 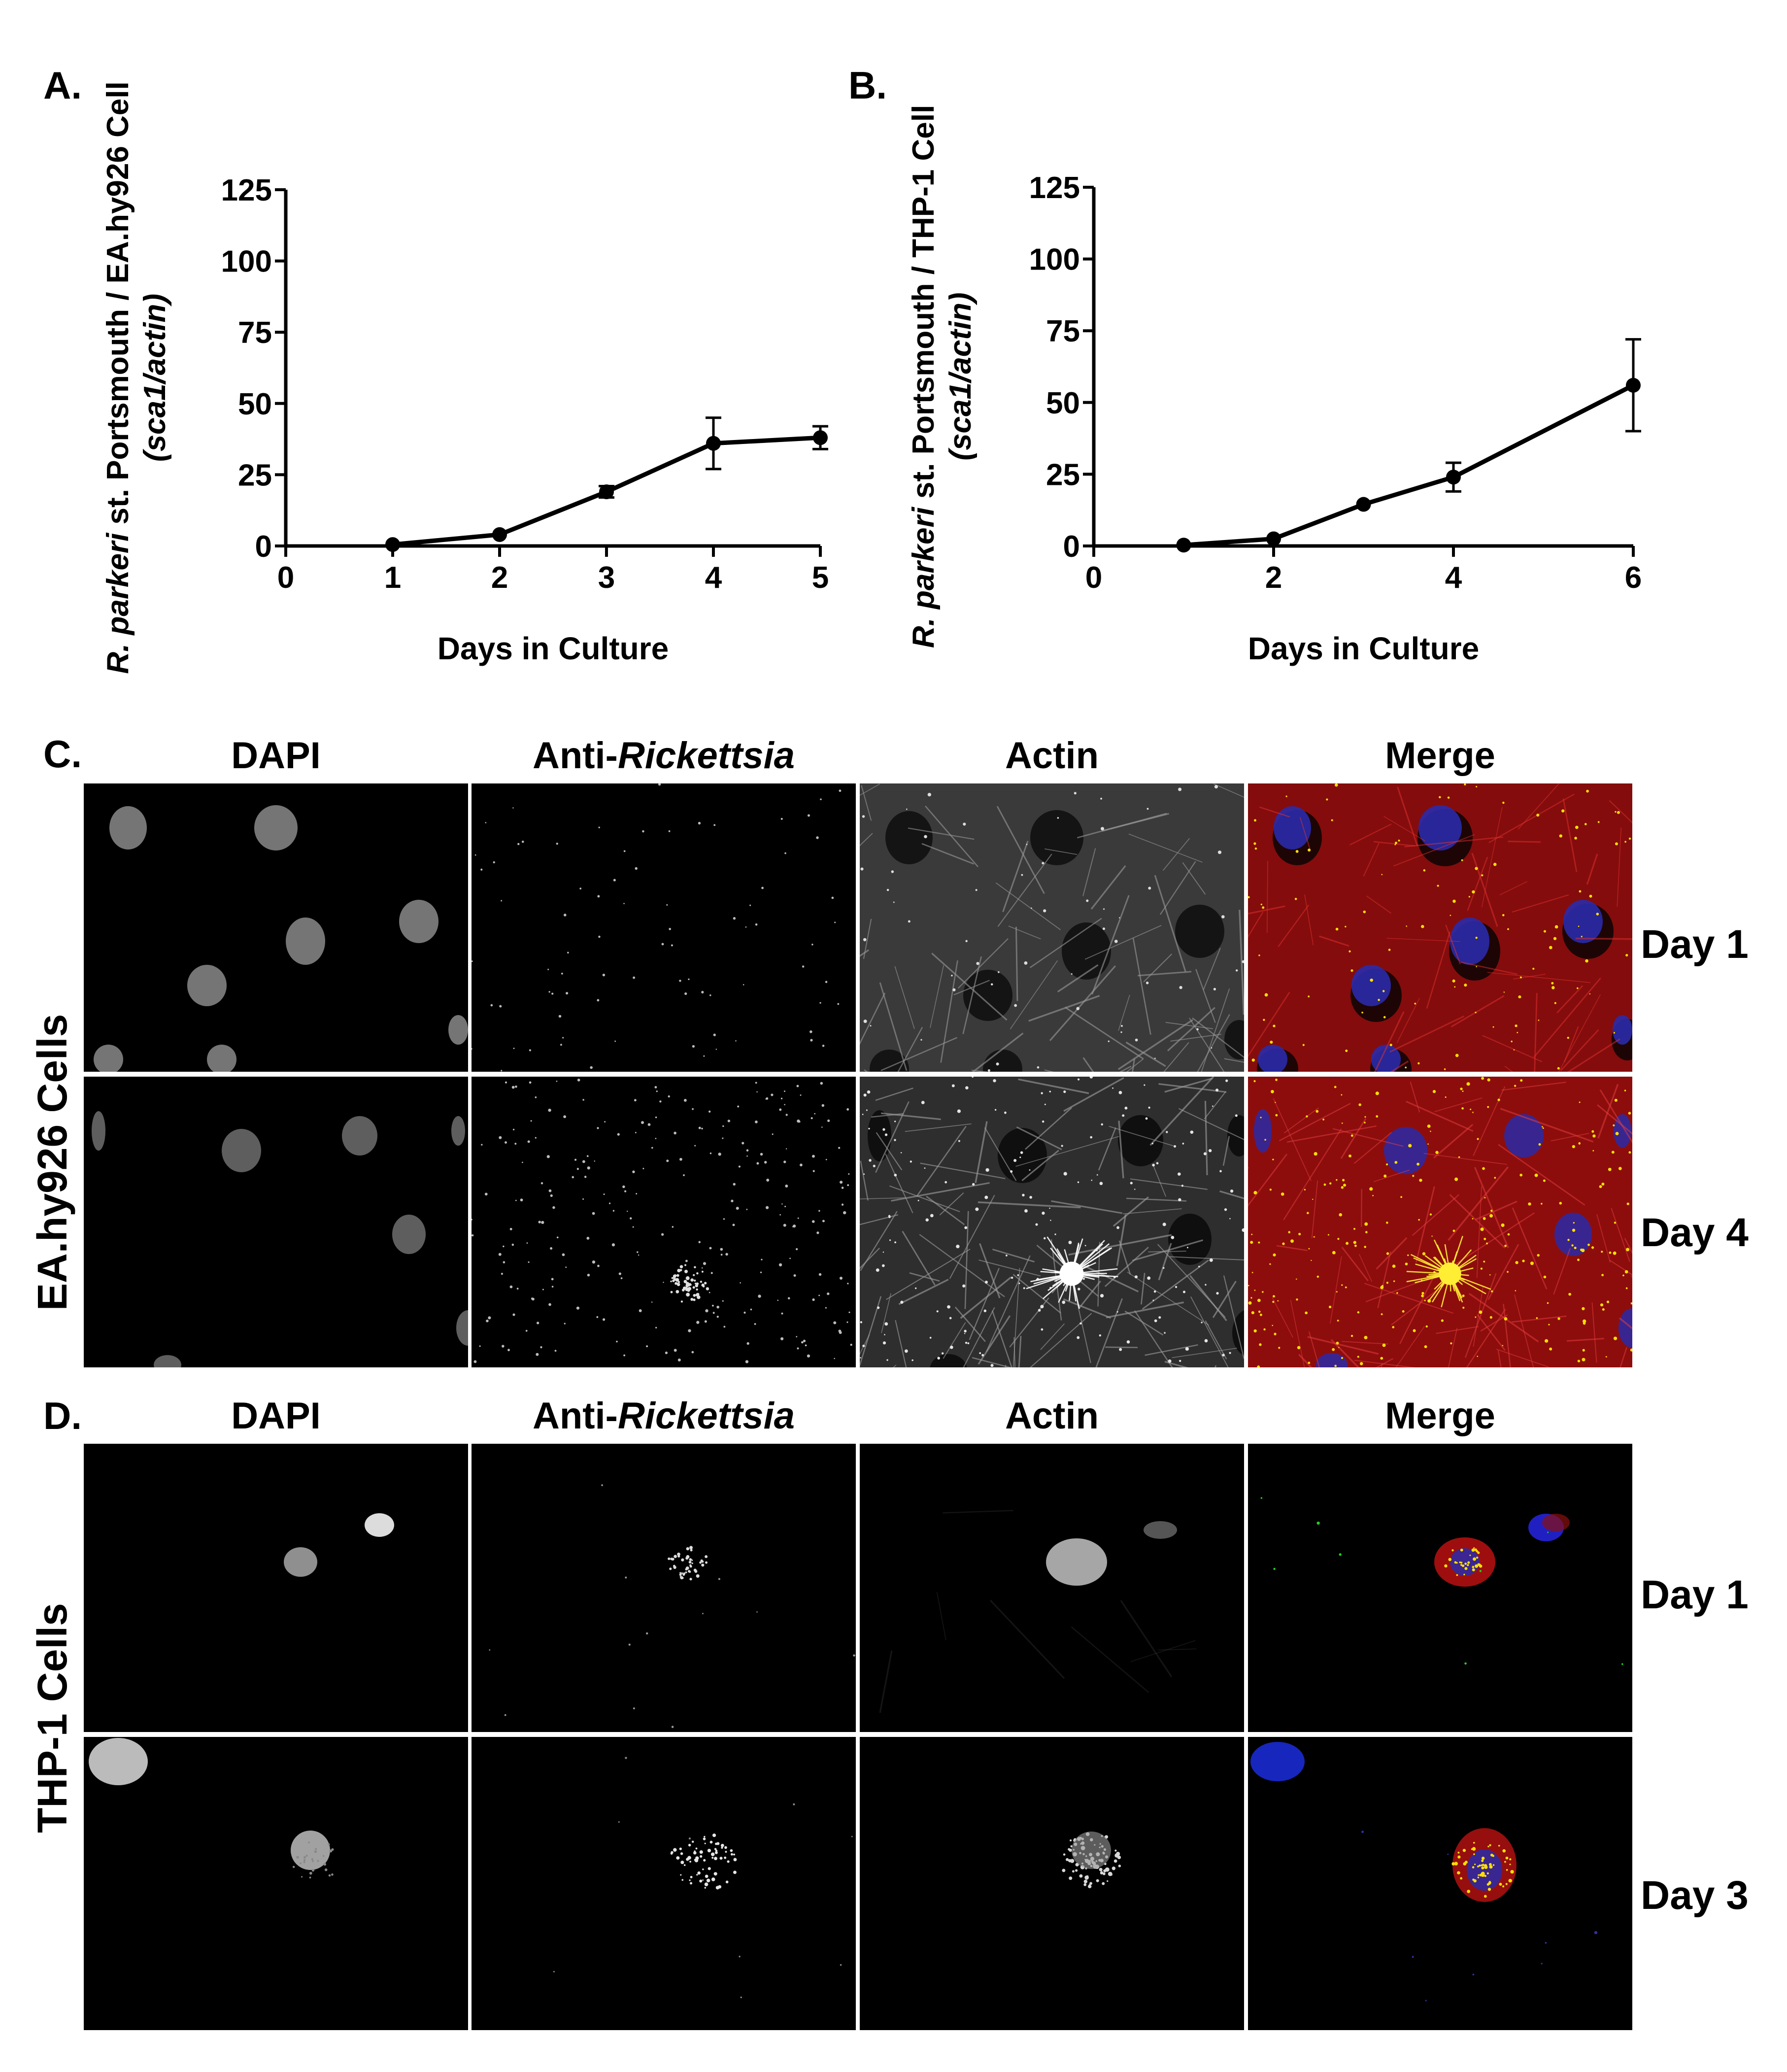 I want to click on panel-letter-c: C., so click(x=62, y=754).